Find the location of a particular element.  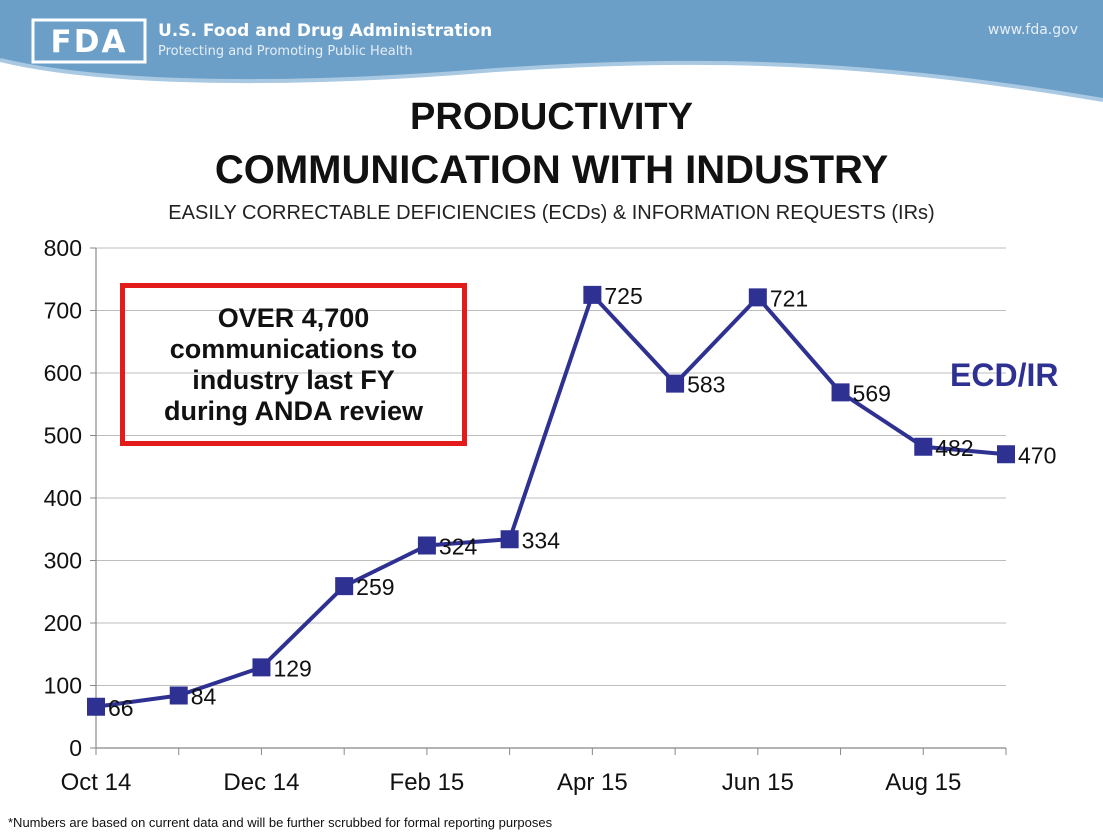

y-tick-label: 200 is located at coordinates (63, 623).